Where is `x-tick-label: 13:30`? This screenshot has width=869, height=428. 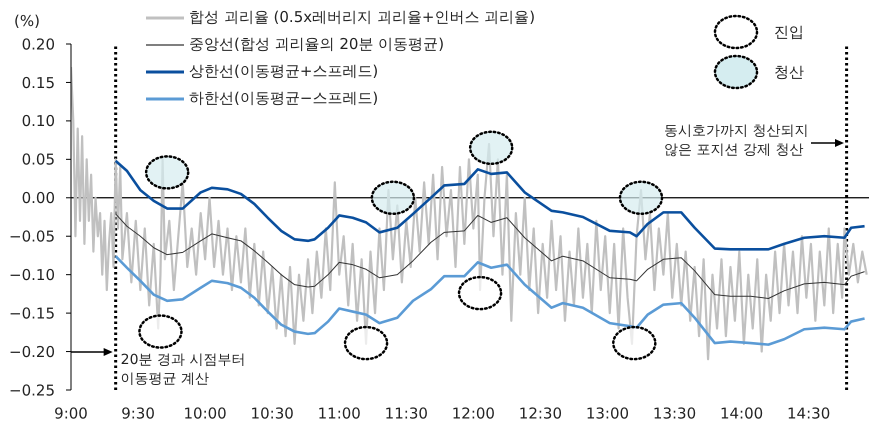 x-tick-label: 13:30 is located at coordinates (674, 413).